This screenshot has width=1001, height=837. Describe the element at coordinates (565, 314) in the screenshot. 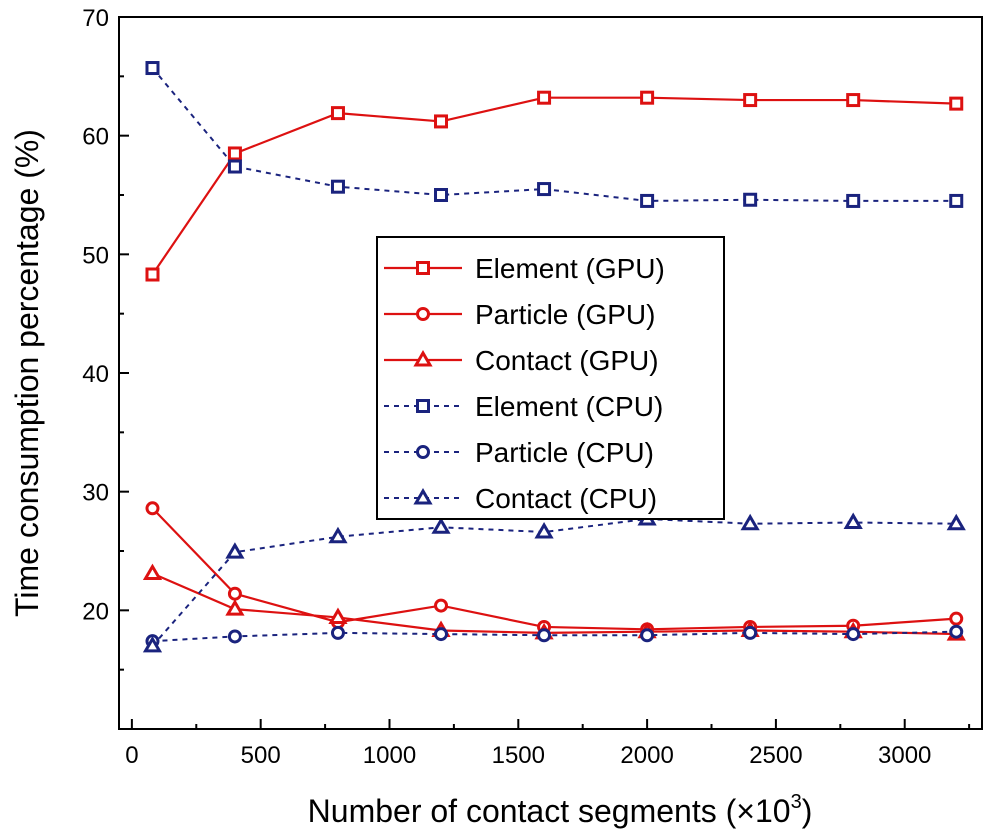

I see `legend-label: Particle (GPU)` at that location.